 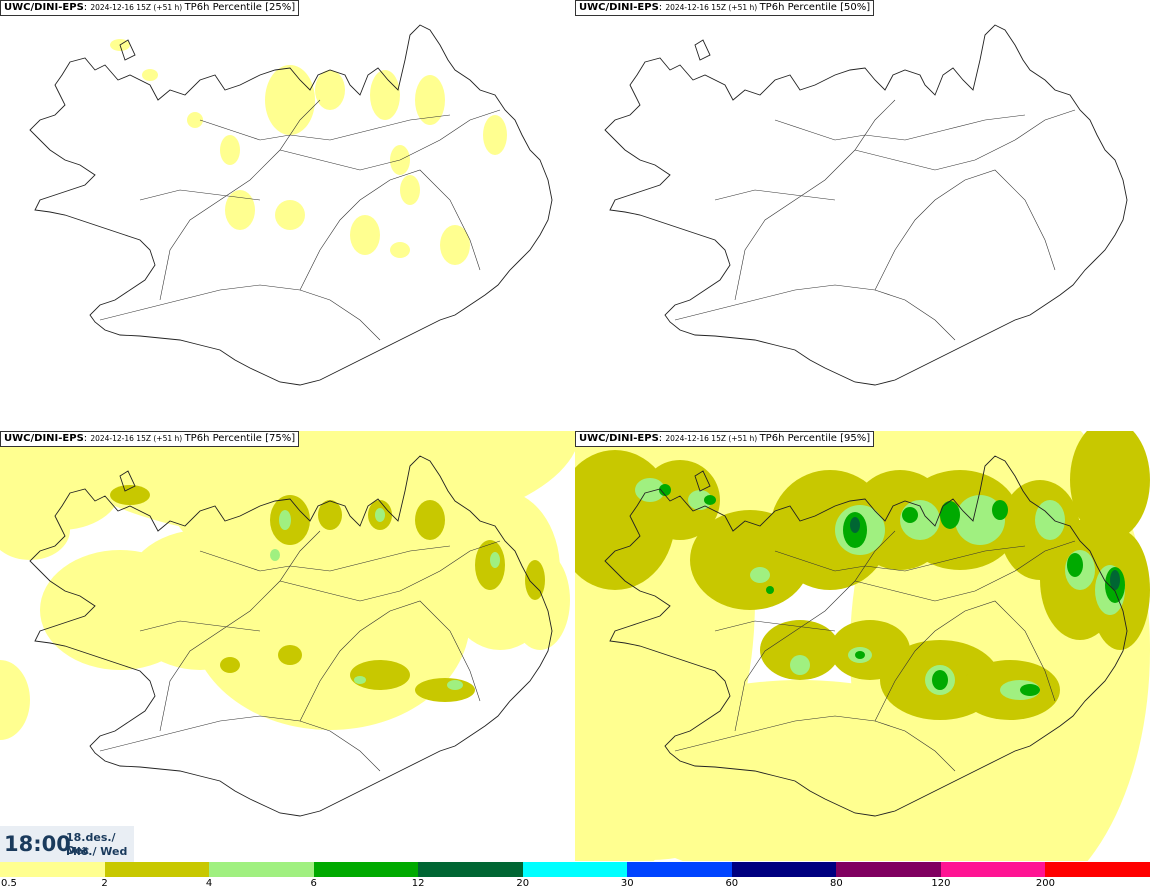 I want to click on legend-tick-label: 60, so click(x=732, y=883).